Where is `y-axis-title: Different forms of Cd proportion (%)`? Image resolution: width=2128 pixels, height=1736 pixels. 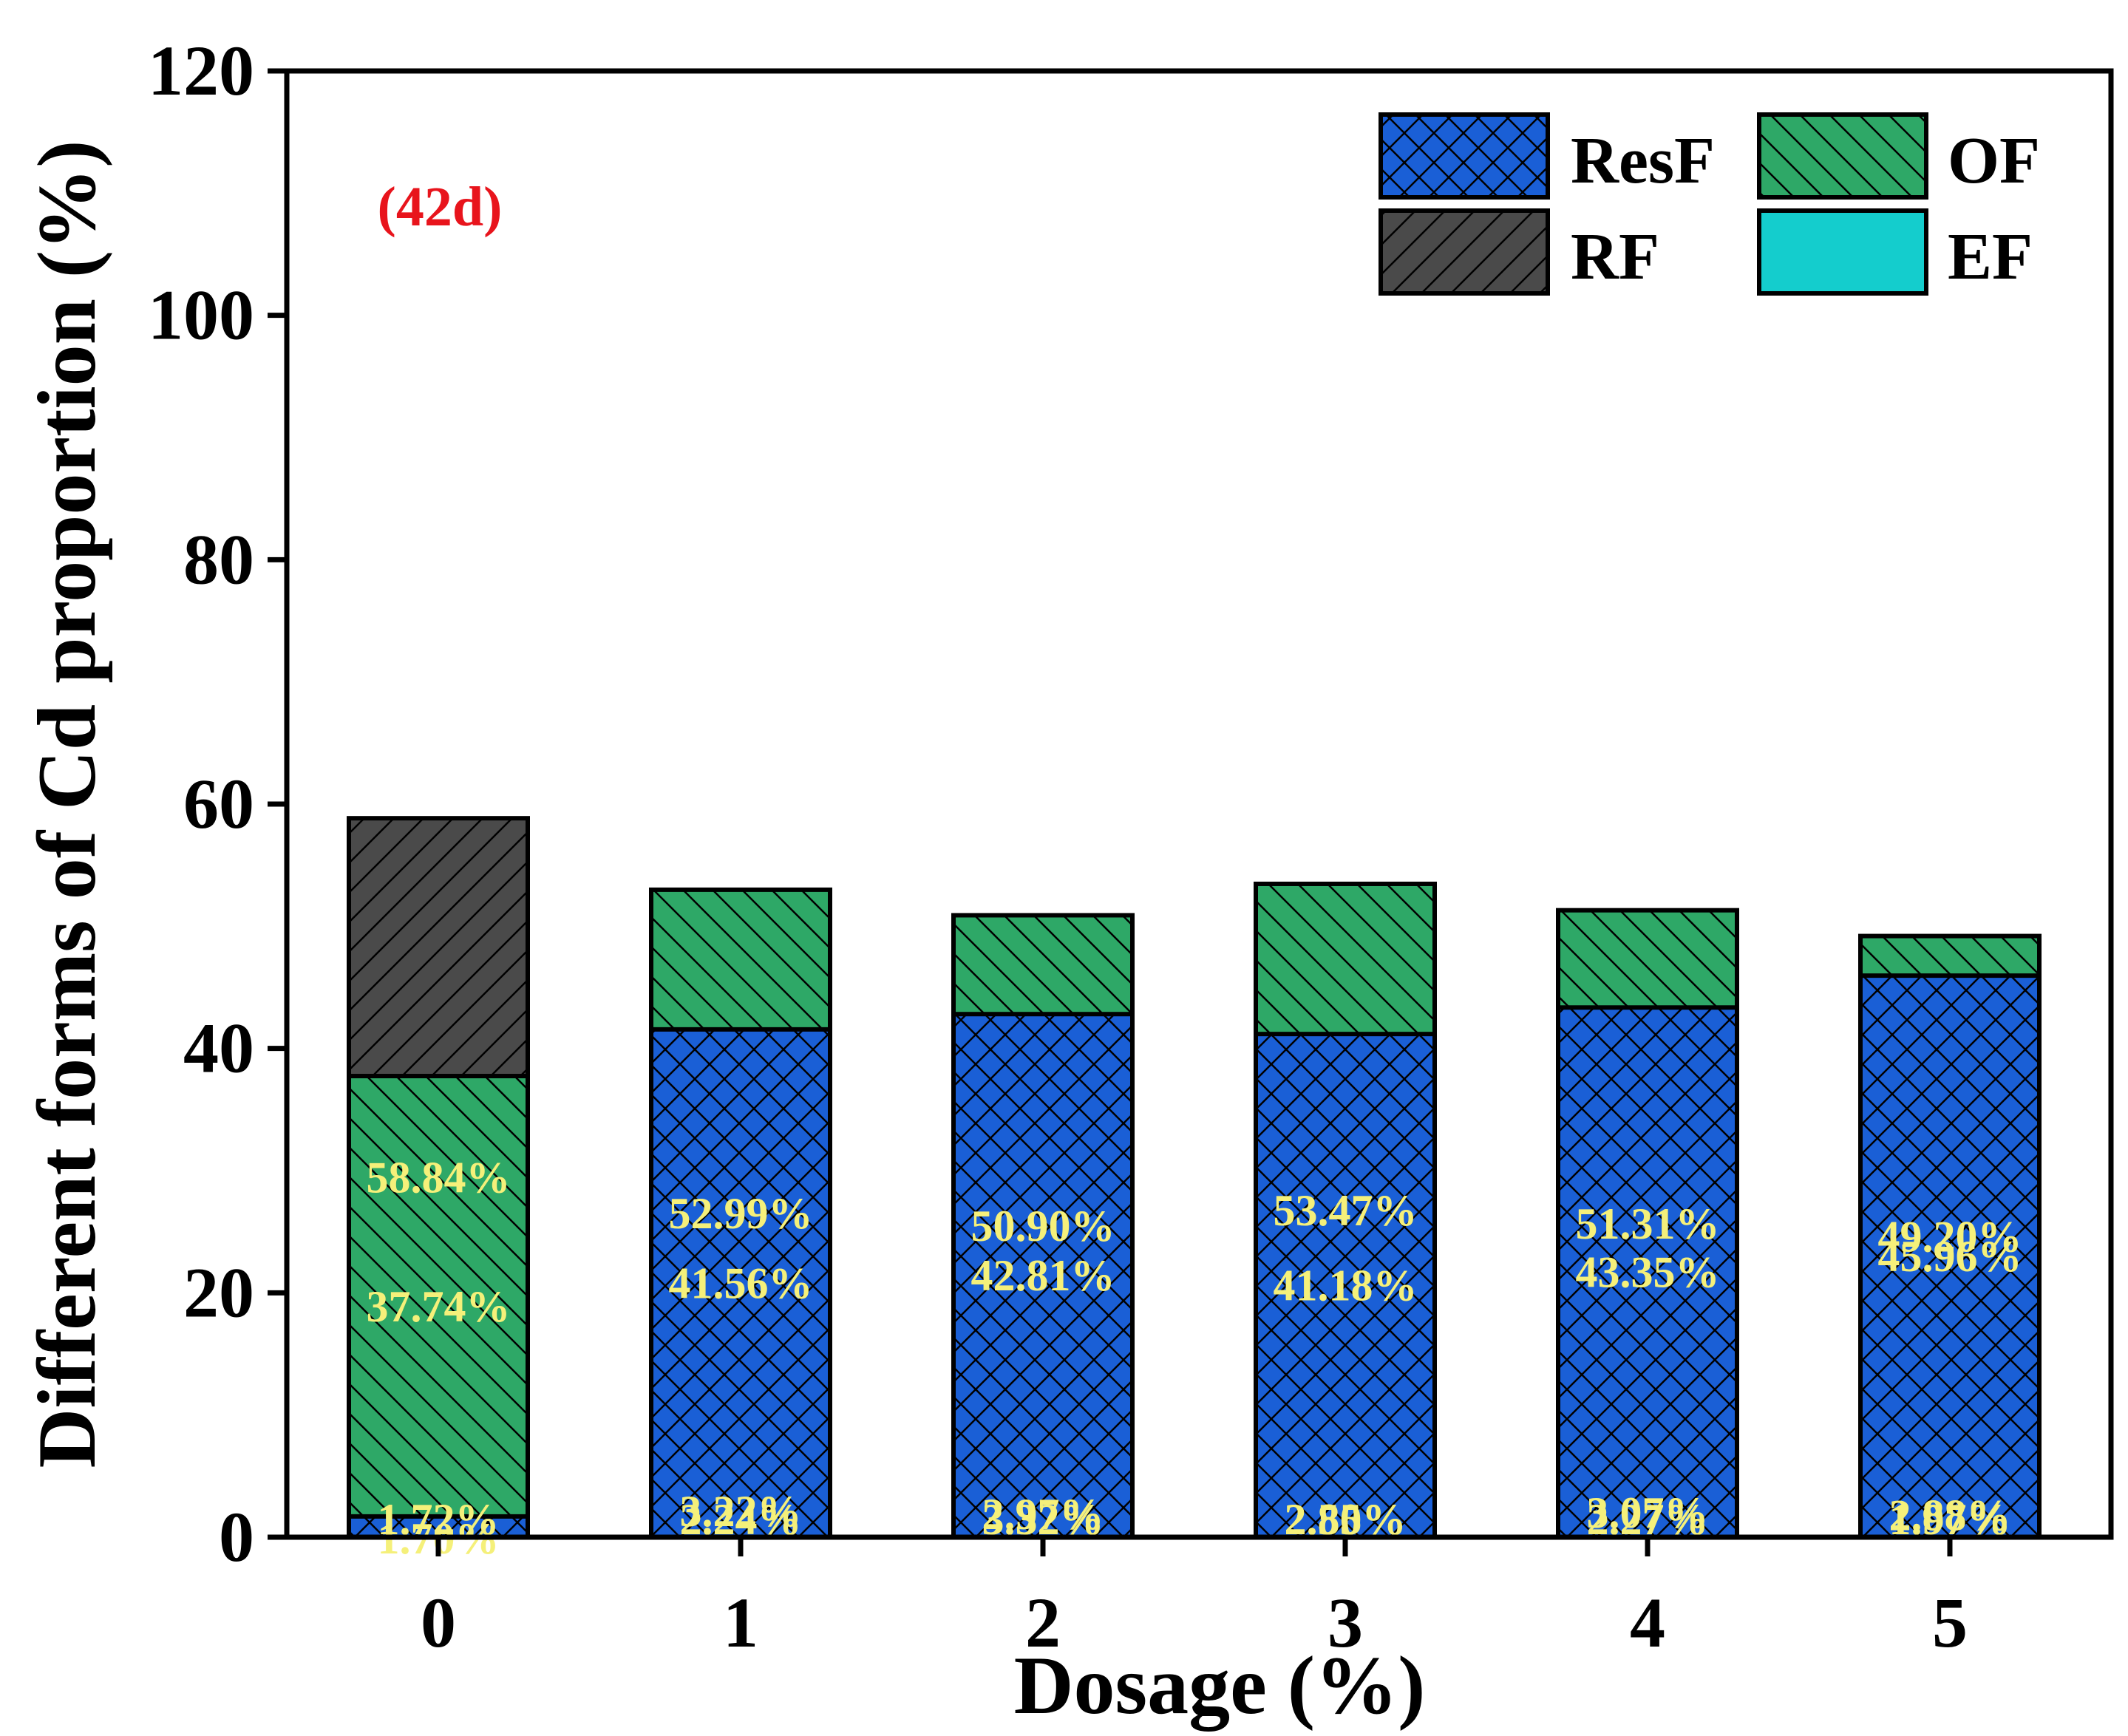 y-axis-title: Different forms of Cd proportion (%) is located at coordinates (67, 804).